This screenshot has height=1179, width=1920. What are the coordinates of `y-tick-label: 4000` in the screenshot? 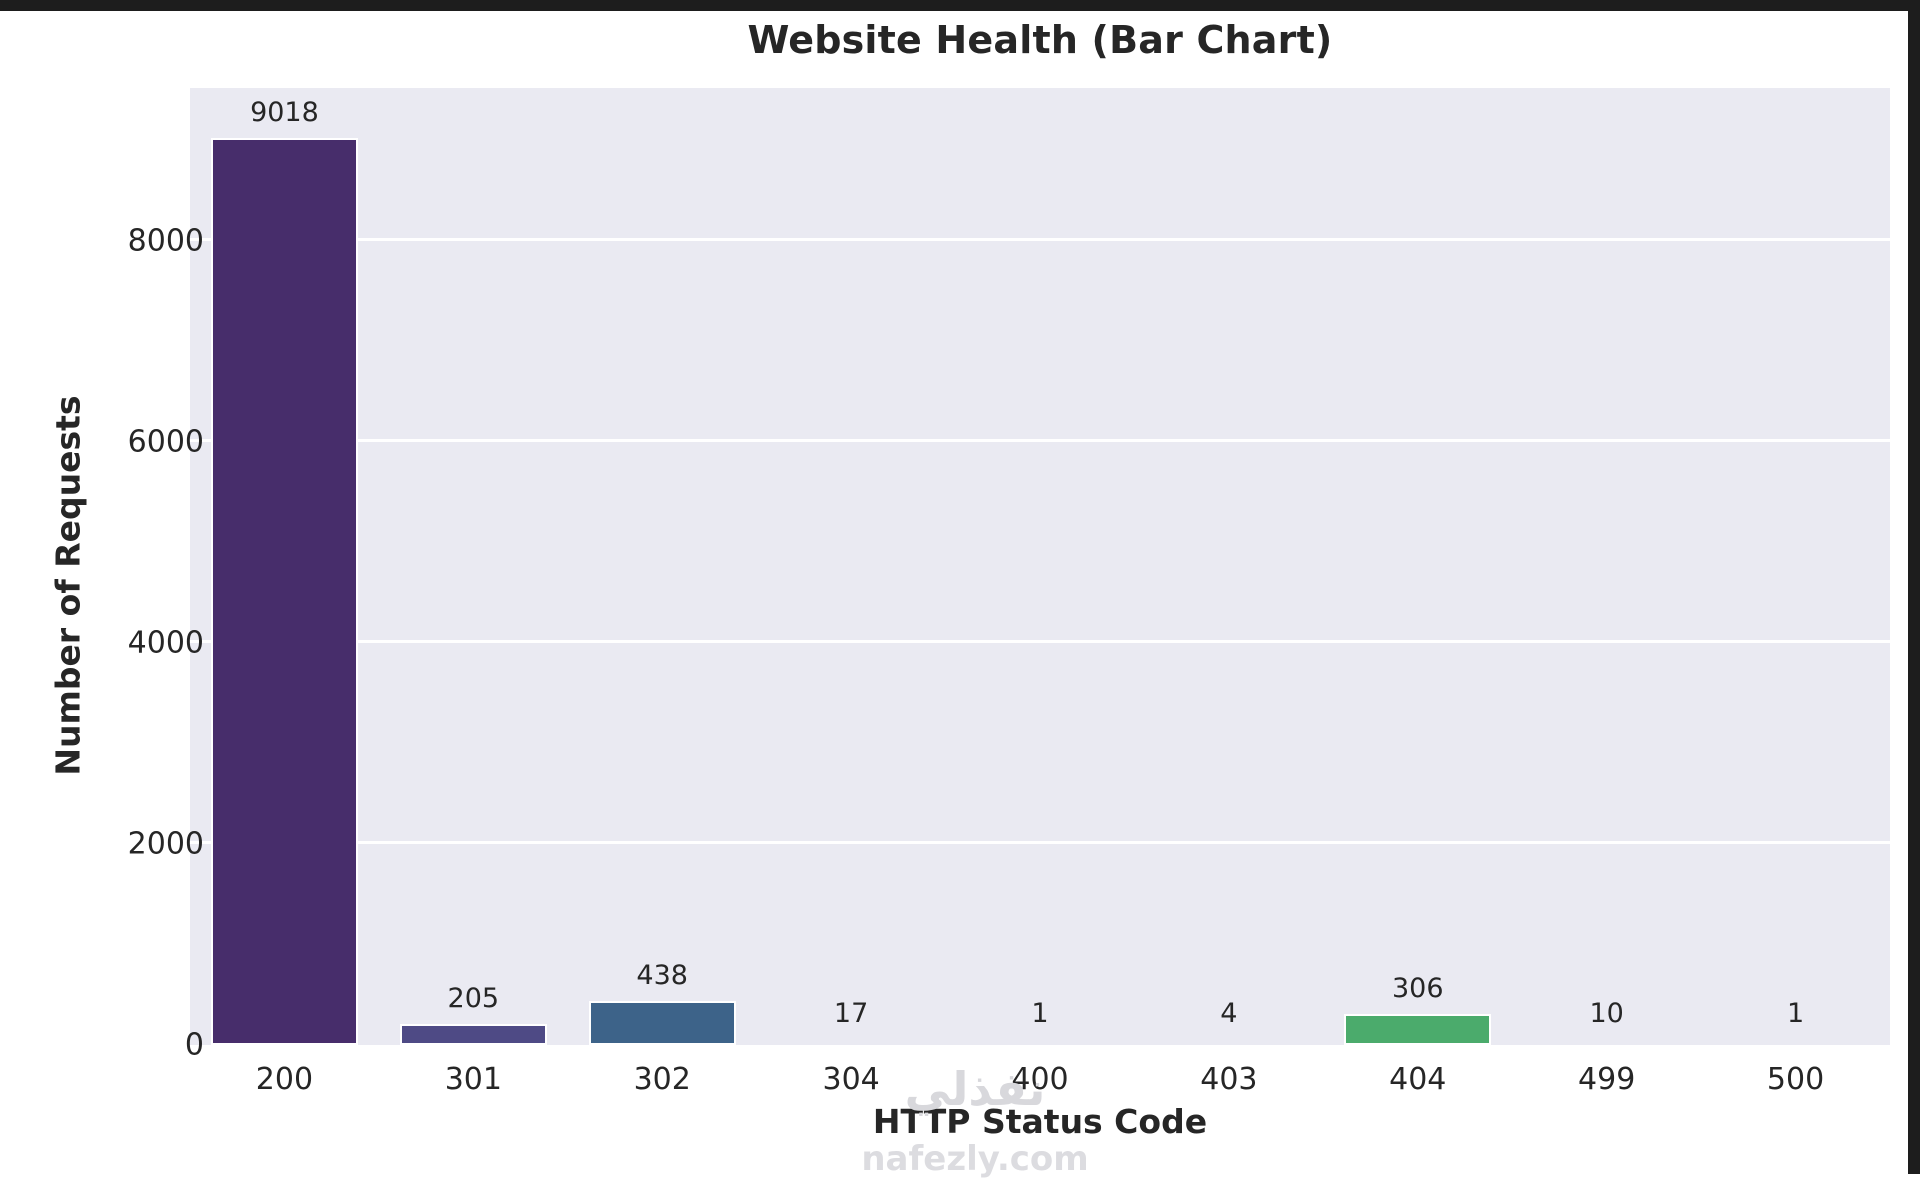 It's located at (165, 643).